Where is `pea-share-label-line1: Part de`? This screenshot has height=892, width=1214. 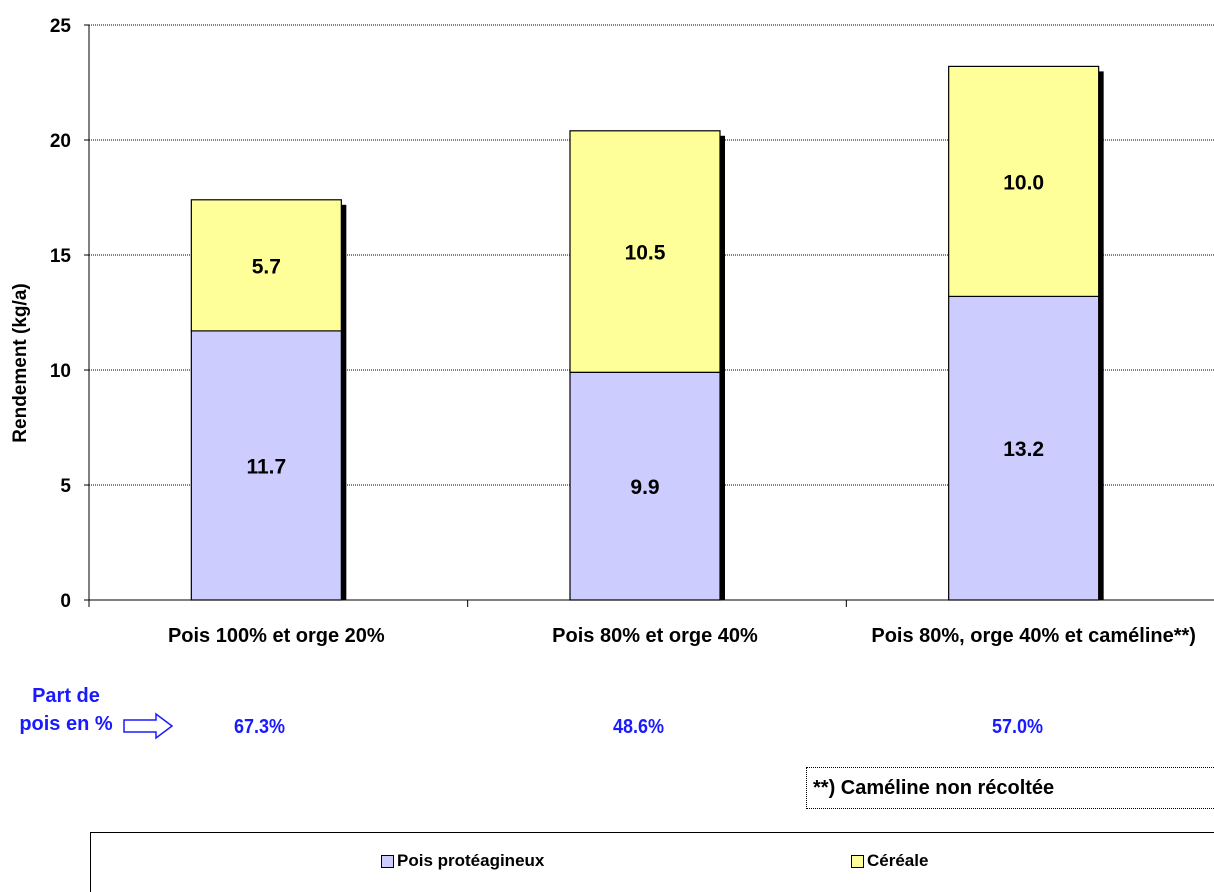
pea-share-label-line1: Part de is located at coordinates (66, 696).